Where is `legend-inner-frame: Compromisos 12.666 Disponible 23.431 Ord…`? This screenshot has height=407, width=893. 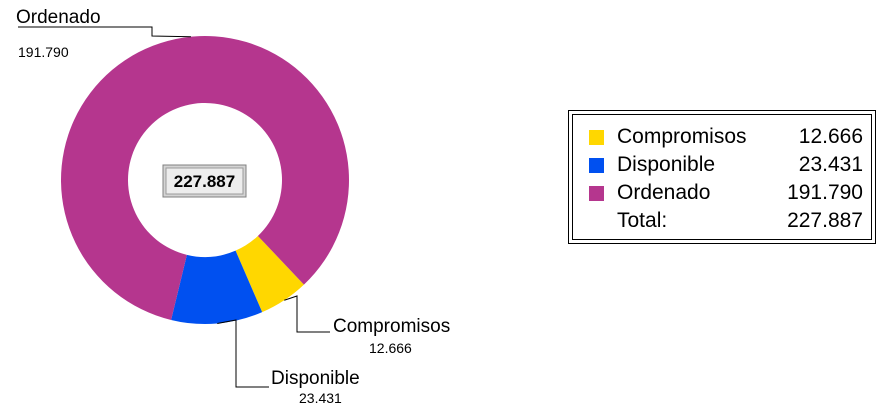 legend-inner-frame: Compromisos 12.666 Disponible 23.431 Ord… is located at coordinates (722, 177).